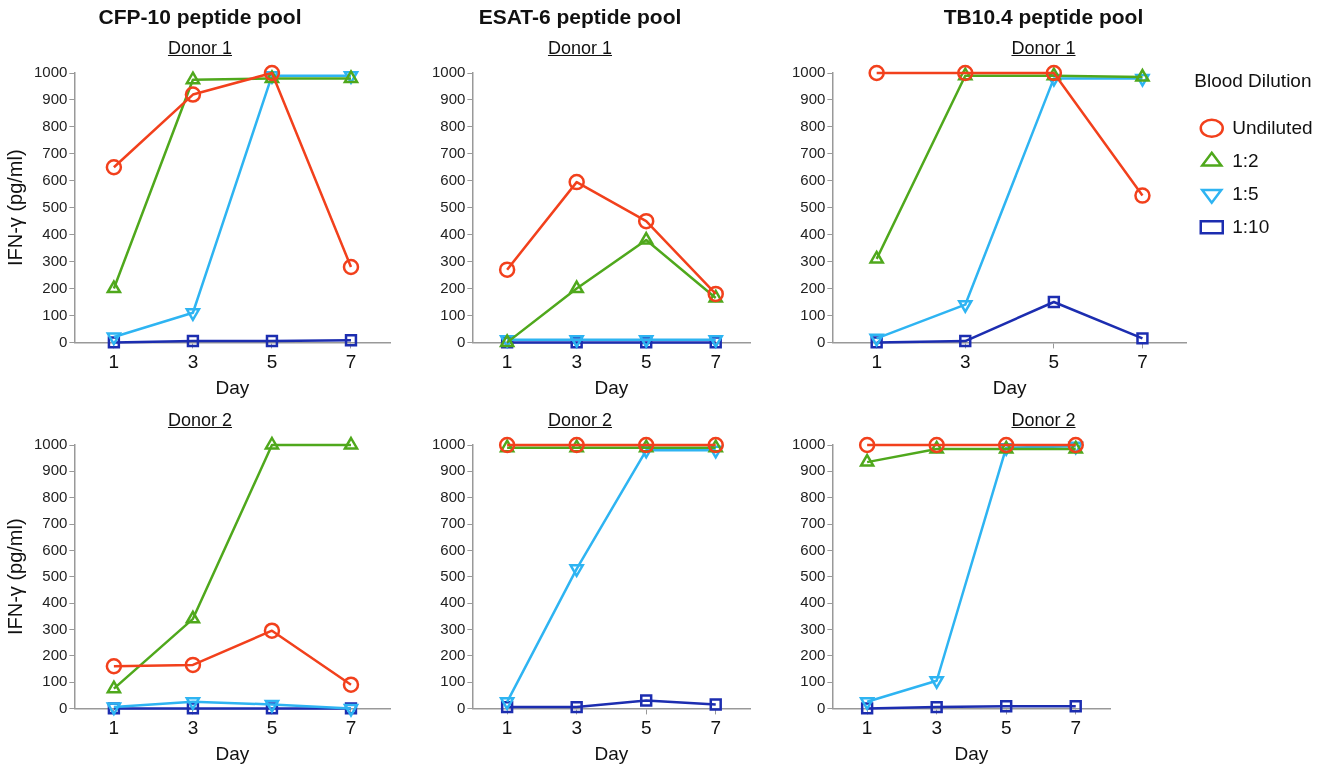  What do you see at coordinates (1251, 226) in the screenshot?
I see `legend-label: 1:10` at bounding box center [1251, 226].